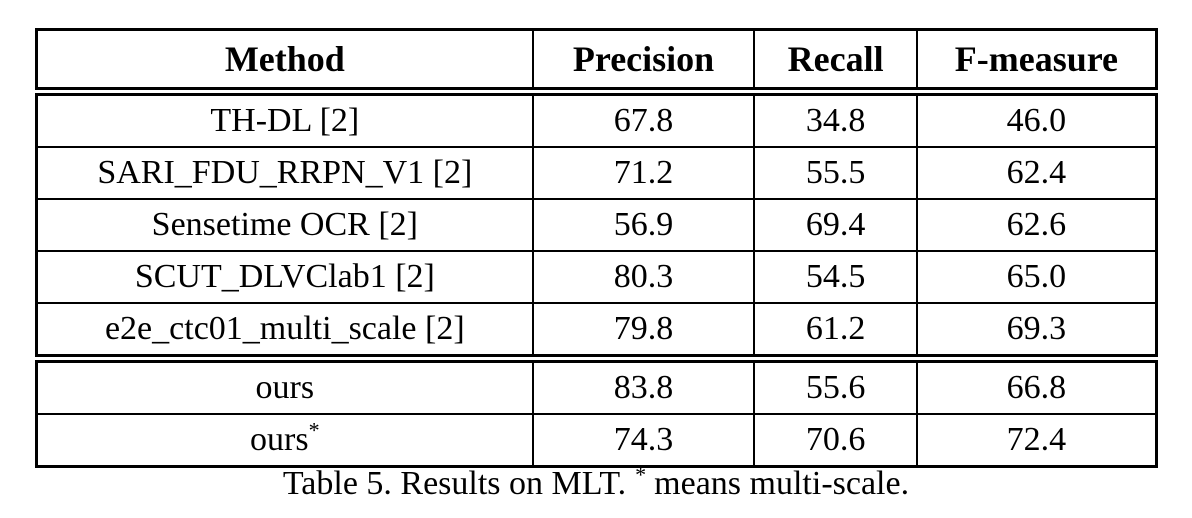 This screenshot has height=518, width=1192. I want to click on method-label: SARI_FDU_RRPN_V1 [2], so click(285, 172).